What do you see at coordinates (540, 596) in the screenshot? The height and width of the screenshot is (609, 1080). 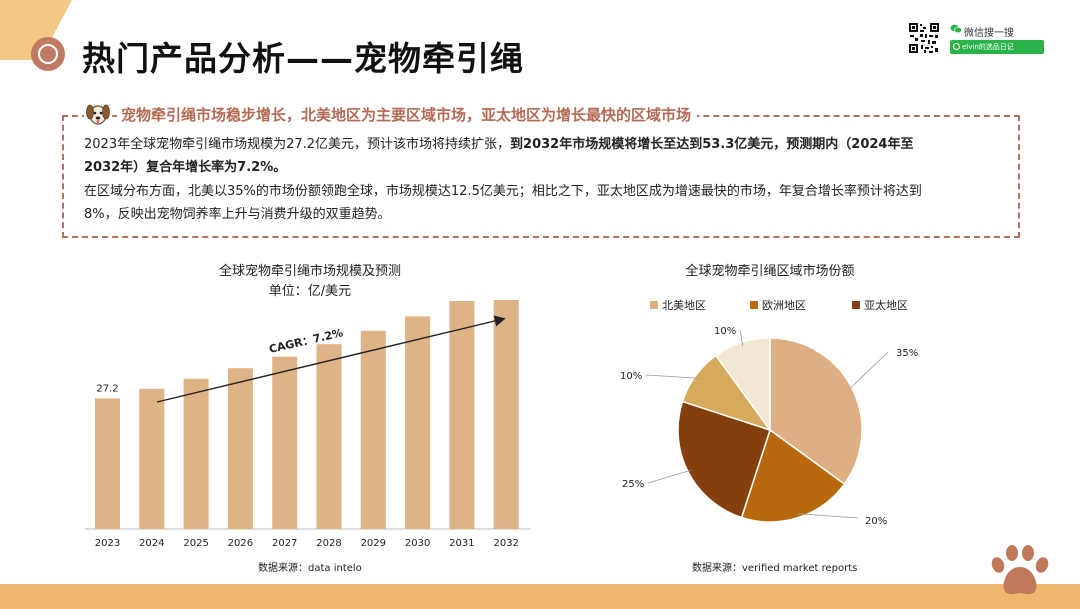 I see `bottom-bar` at bounding box center [540, 596].